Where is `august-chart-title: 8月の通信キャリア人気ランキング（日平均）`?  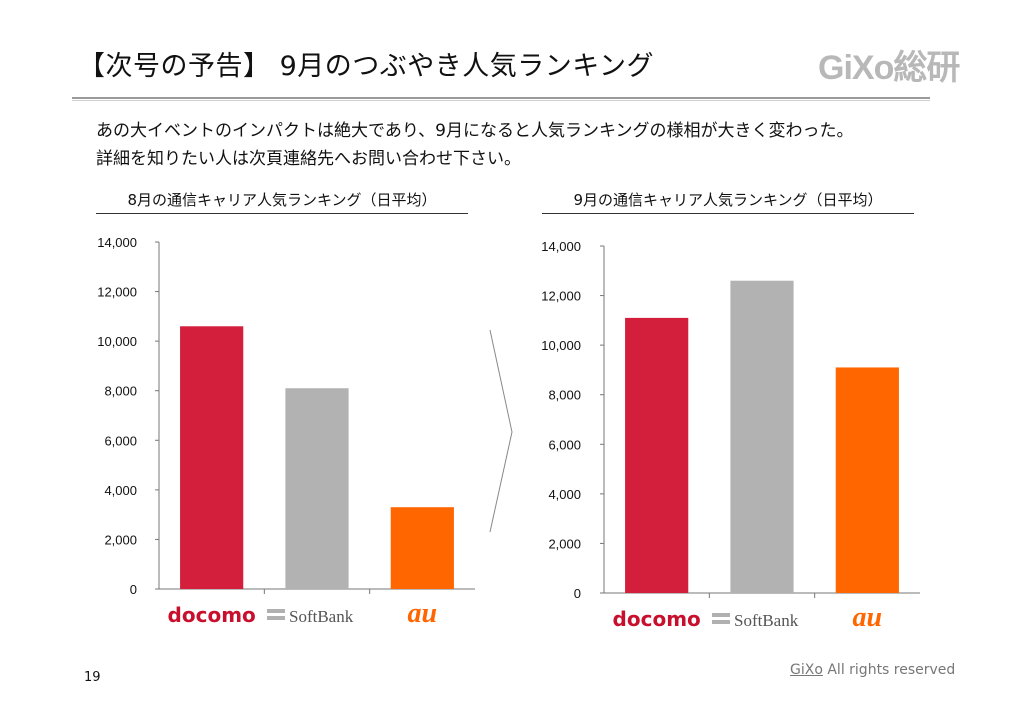 august-chart-title: 8月の通信キャリア人気ランキング（日平均） is located at coordinates (282, 201).